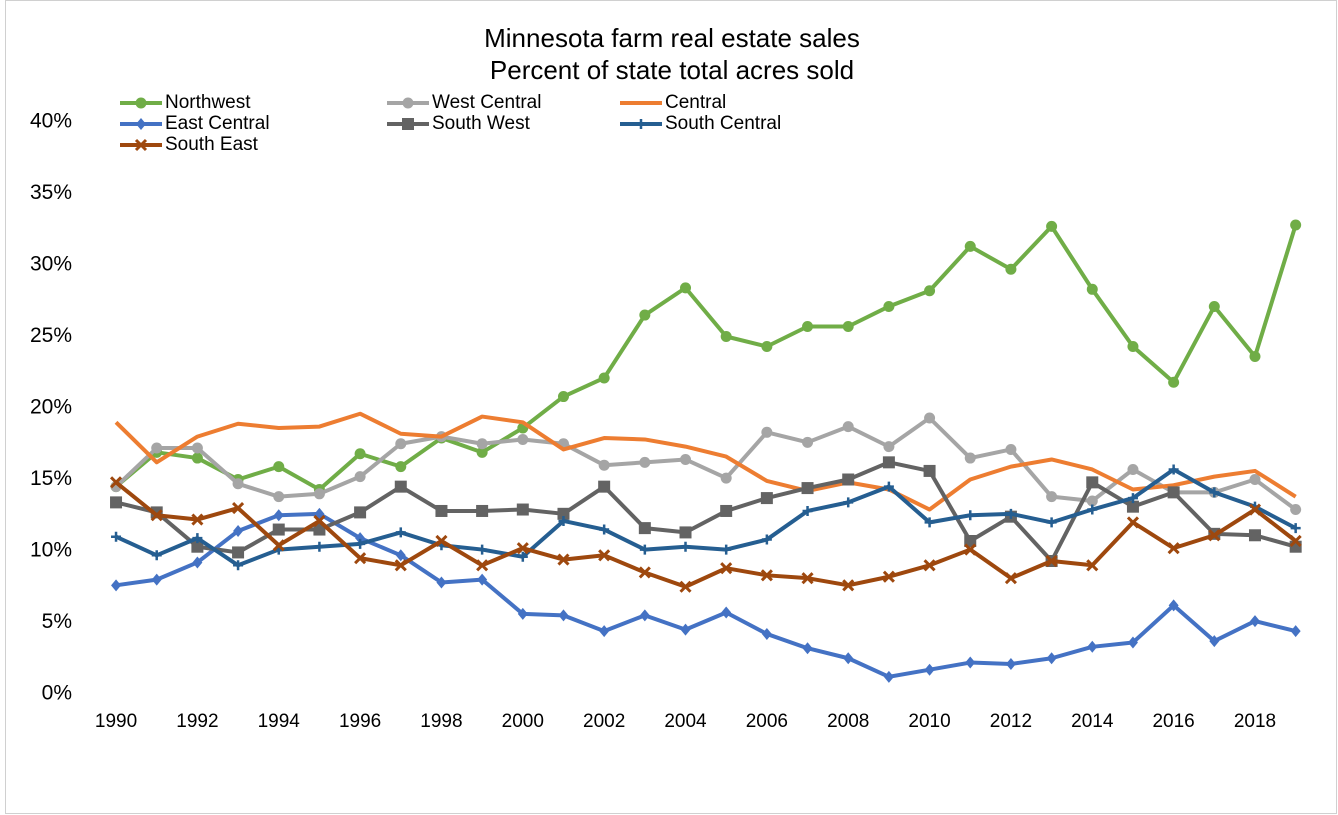  What do you see at coordinates (486, 102) in the screenshot?
I see `legend-label: West Central` at bounding box center [486, 102].